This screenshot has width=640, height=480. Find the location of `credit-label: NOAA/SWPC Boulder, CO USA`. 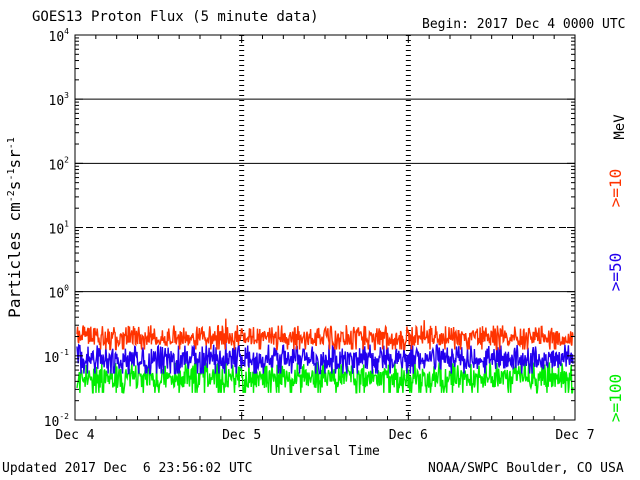

credit-label: NOAA/SWPC Boulder, CO USA is located at coordinates (526, 468).